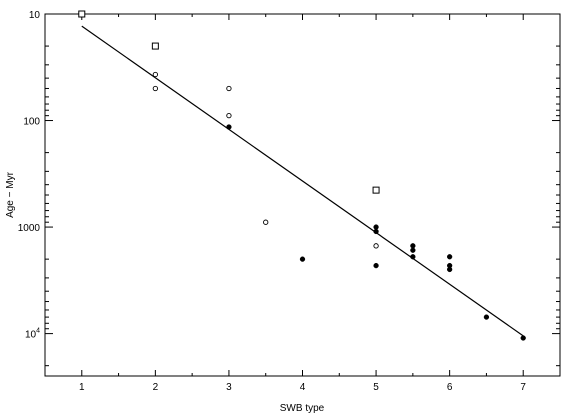  I want to click on y-tick-label-base: 100, so click(31, 122).